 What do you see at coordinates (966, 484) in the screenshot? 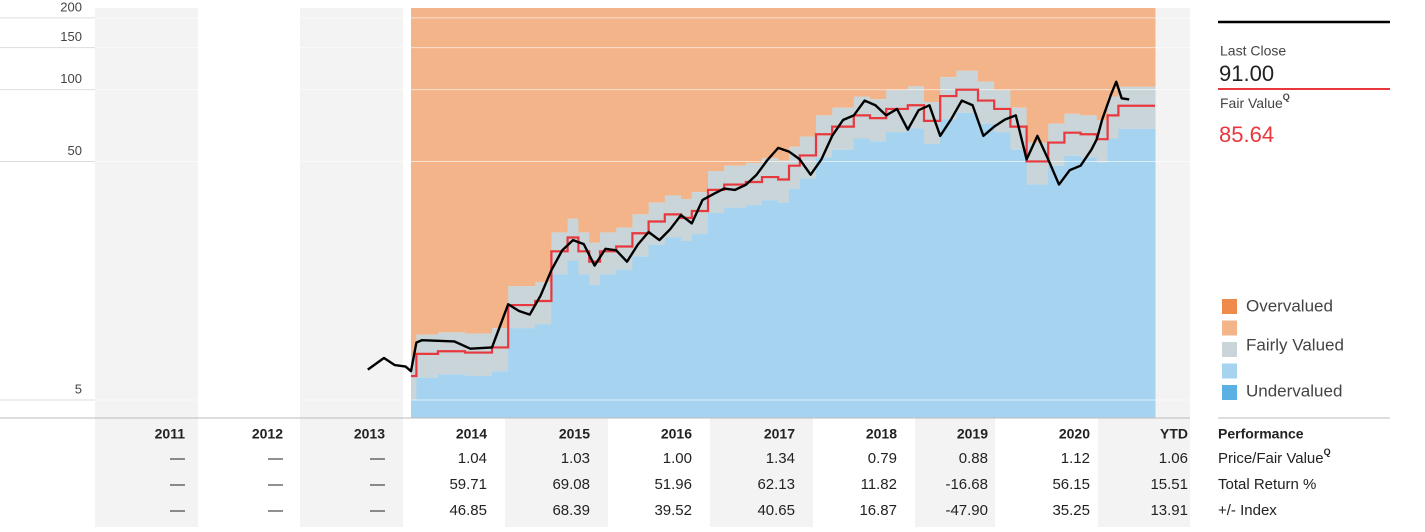
I see `table-cell: -16.68` at bounding box center [966, 484].